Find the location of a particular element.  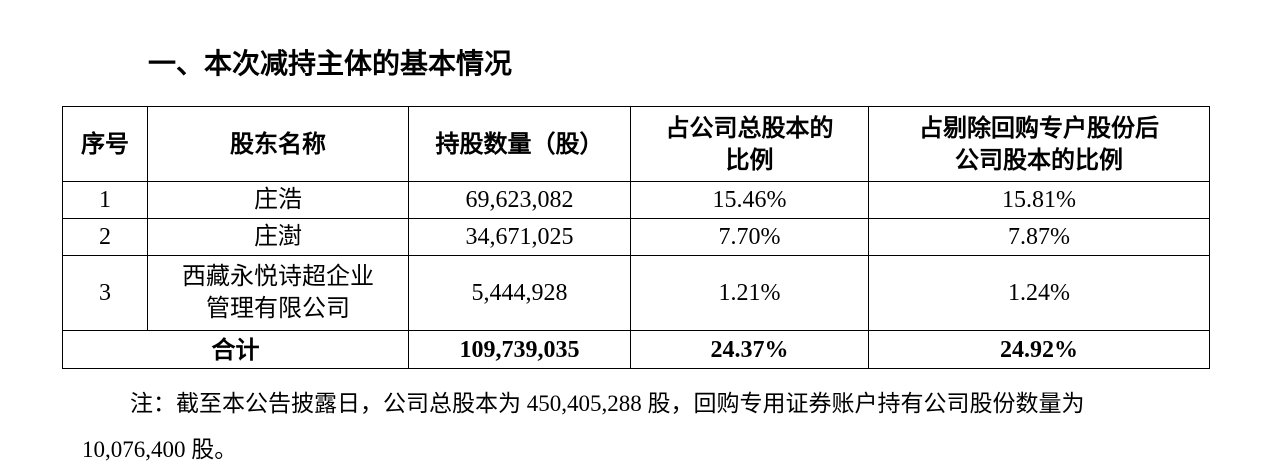

header-cell: 占公司总股本的 比例 is located at coordinates (749, 144).